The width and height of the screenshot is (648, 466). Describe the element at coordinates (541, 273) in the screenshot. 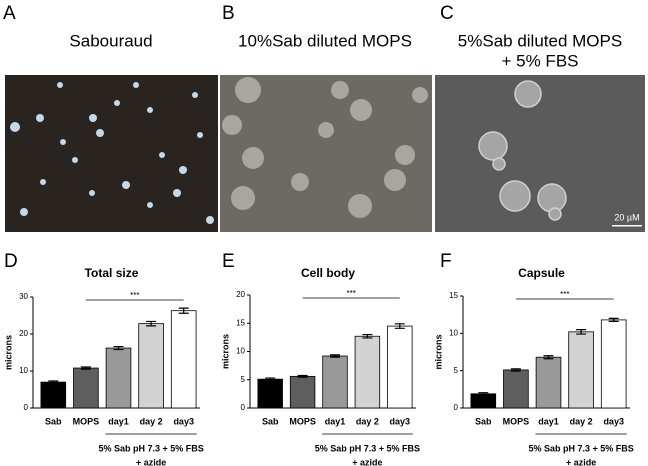

I see `chart-title: Capsule` at that location.